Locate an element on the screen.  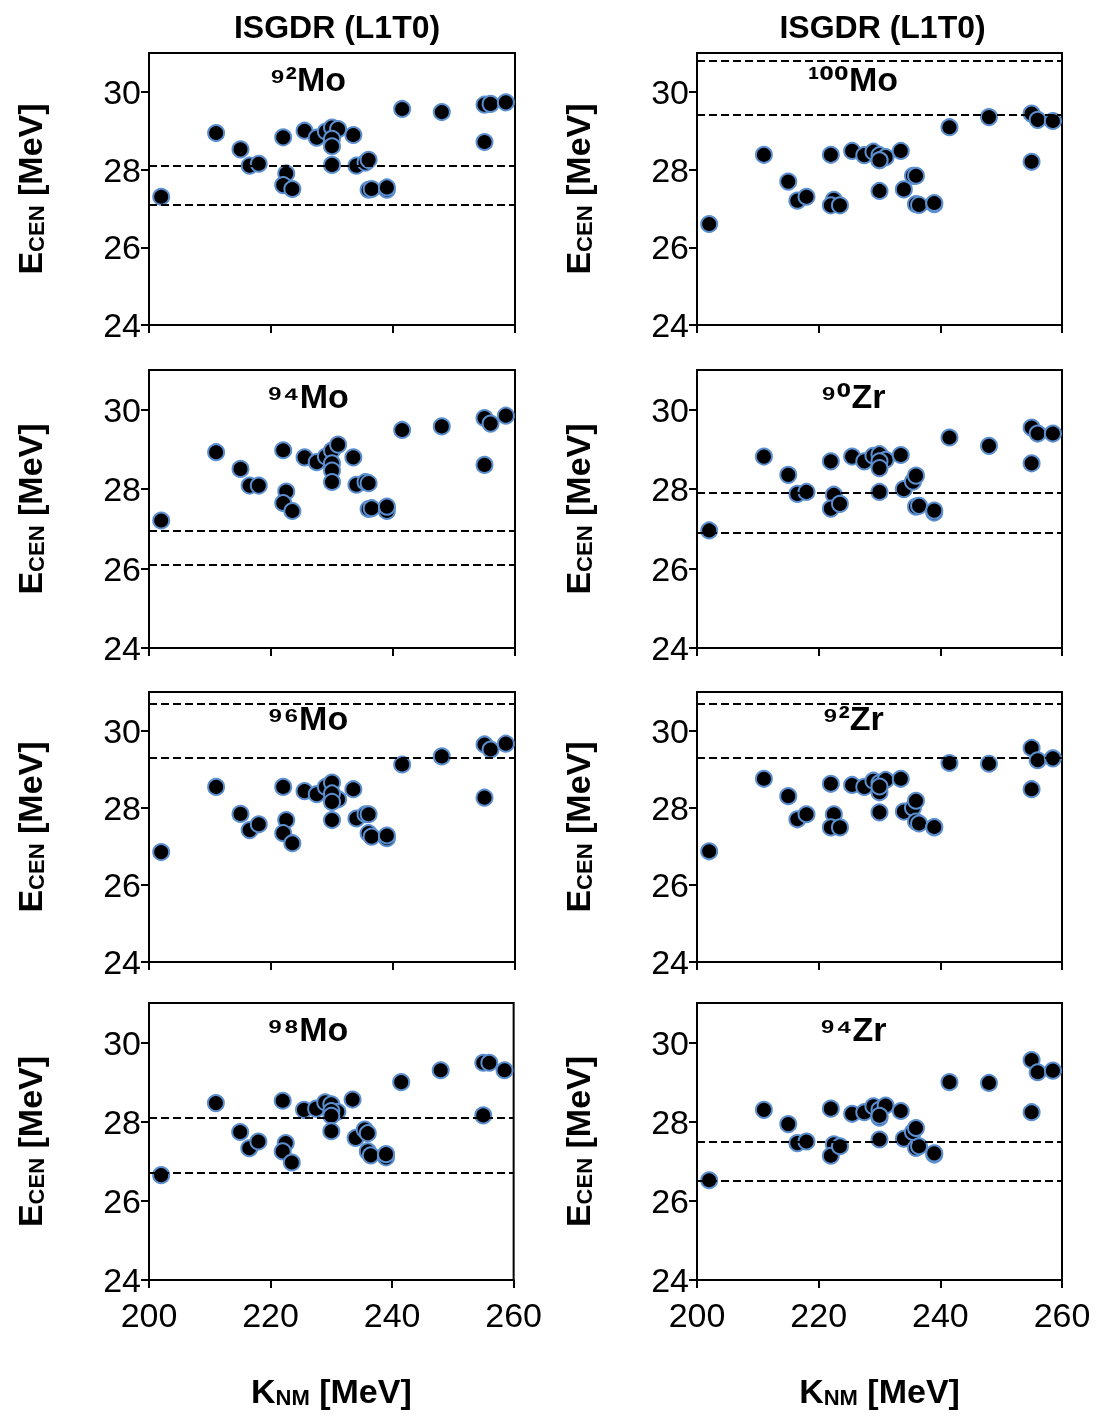
chart-title: ⁹⁴Zr is located at coordinates (853, 1029).